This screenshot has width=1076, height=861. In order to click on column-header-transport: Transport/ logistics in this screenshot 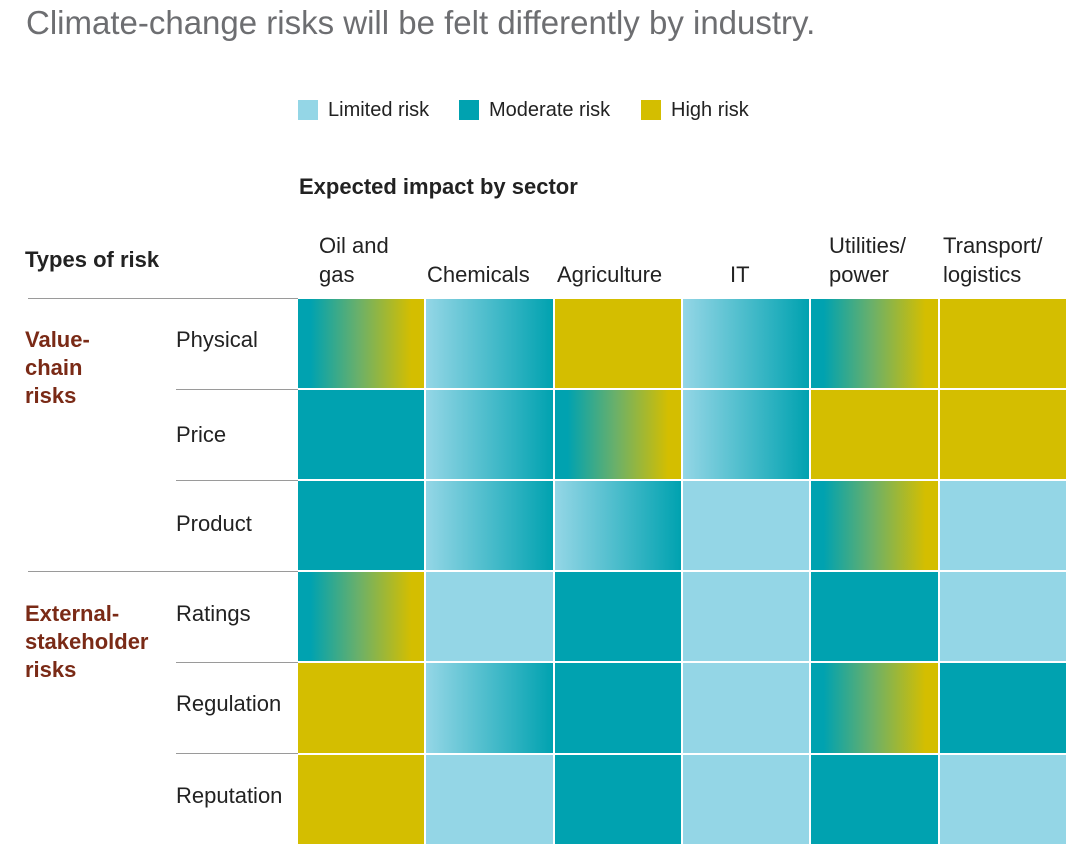, I will do `click(1007, 259)`.